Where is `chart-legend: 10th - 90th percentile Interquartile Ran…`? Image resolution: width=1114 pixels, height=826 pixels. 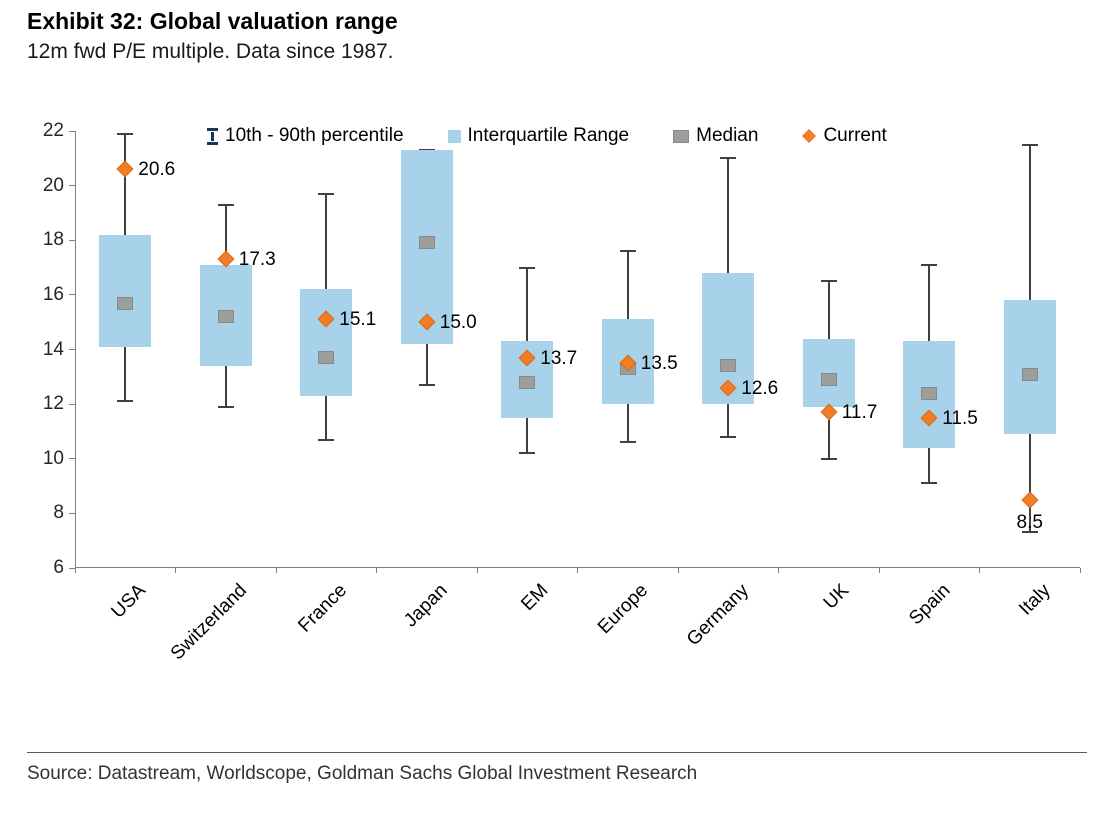 chart-legend: 10th - 90th percentile Interquartile Ran… is located at coordinates (546, 136).